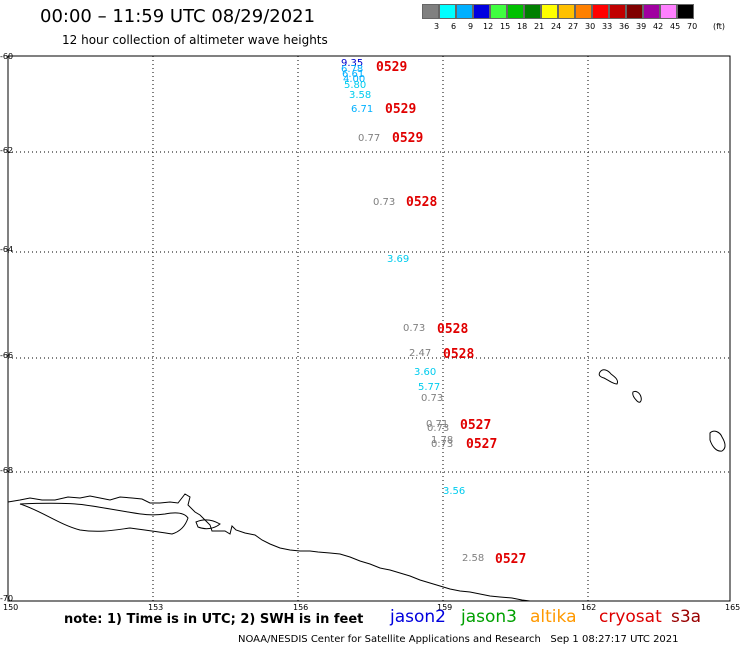  I want to click on legend-label: 21, so click(539, 26).